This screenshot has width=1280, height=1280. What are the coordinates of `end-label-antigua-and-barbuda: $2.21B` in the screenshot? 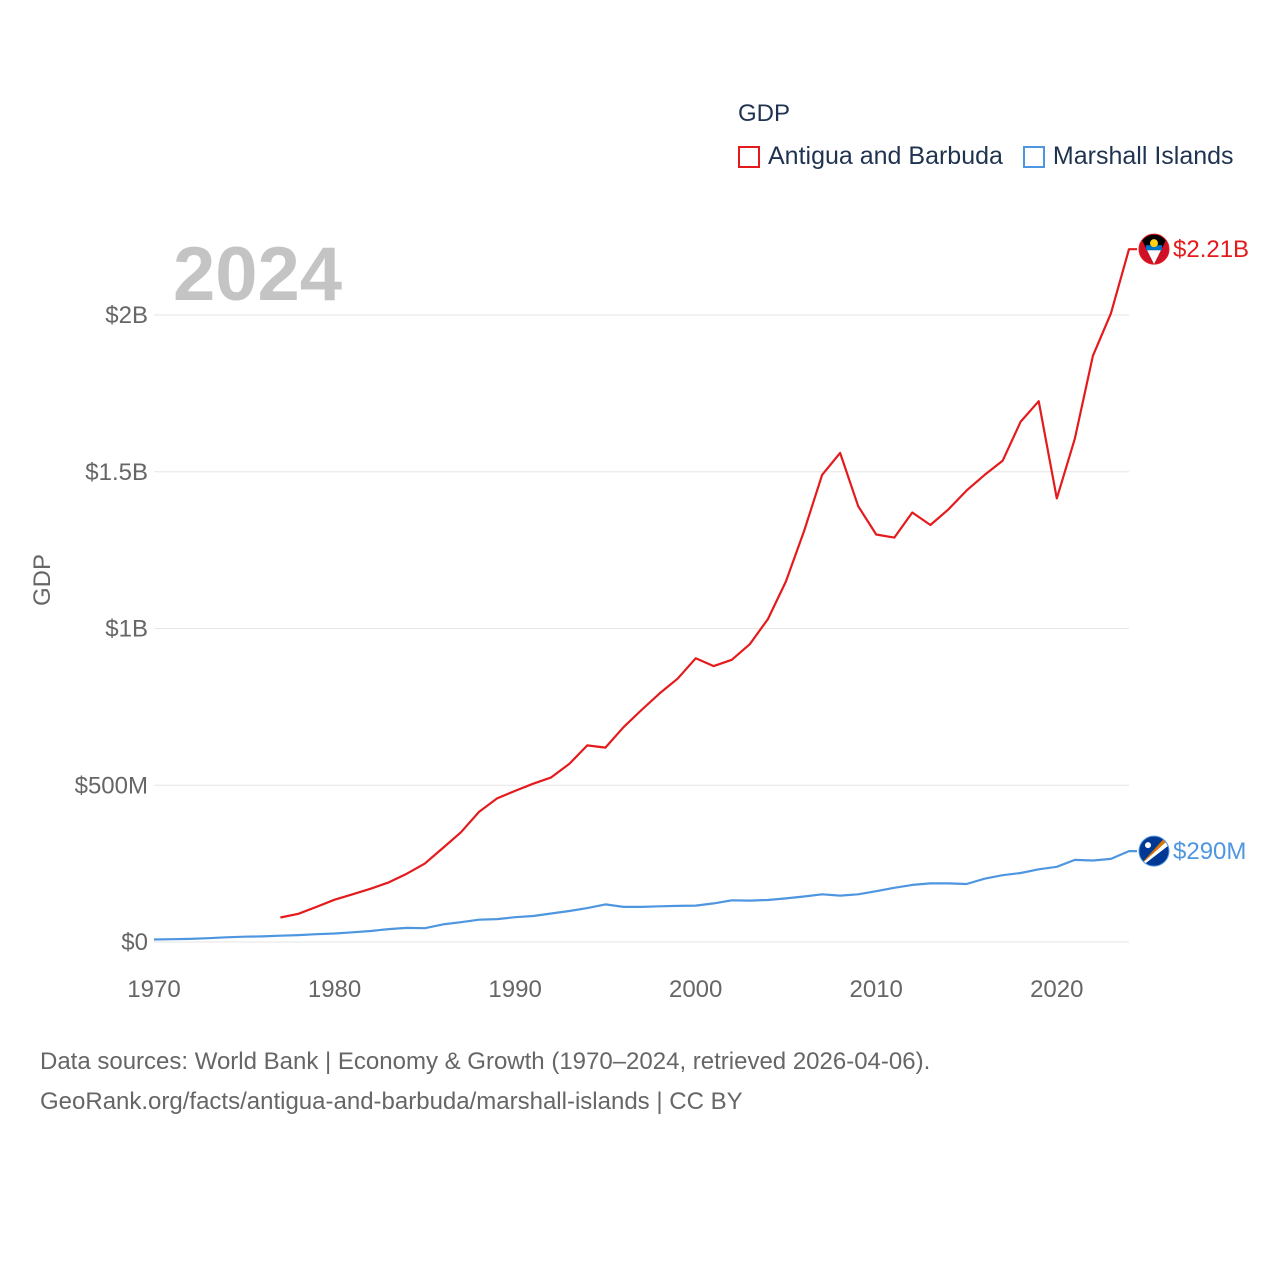 It's located at (1211, 249).